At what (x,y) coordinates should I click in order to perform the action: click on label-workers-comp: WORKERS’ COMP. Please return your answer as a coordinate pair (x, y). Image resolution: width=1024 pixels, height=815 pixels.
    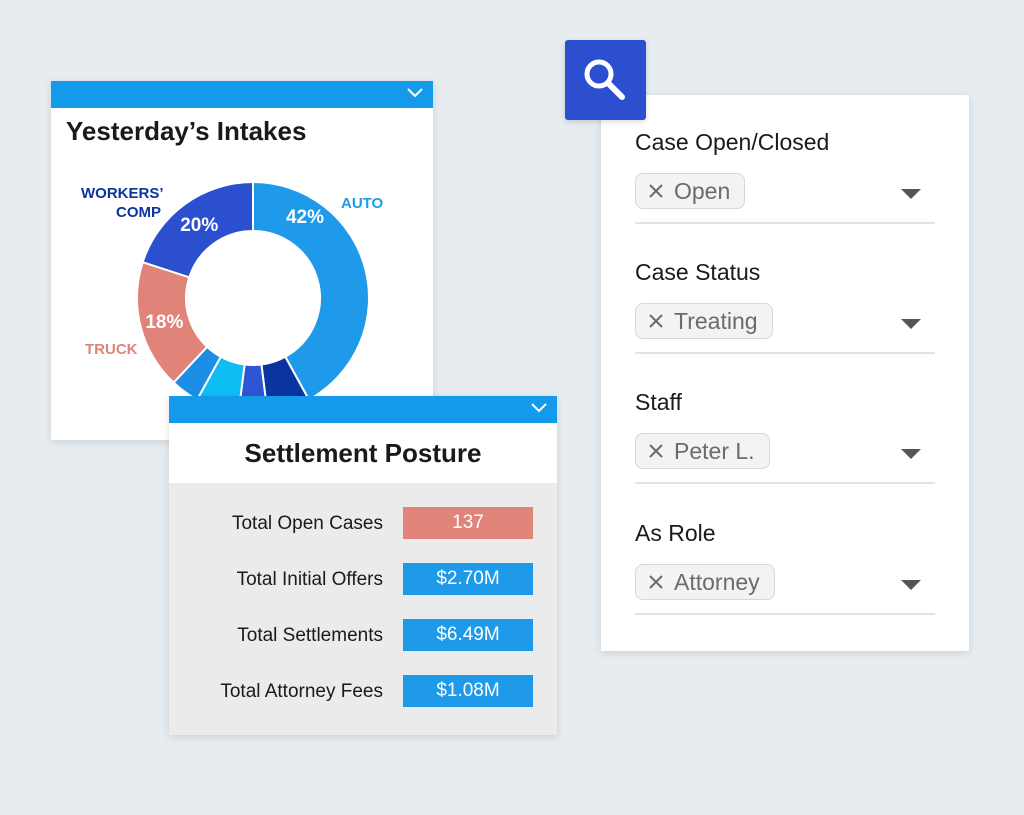
    Looking at the image, I should click on (122, 203).